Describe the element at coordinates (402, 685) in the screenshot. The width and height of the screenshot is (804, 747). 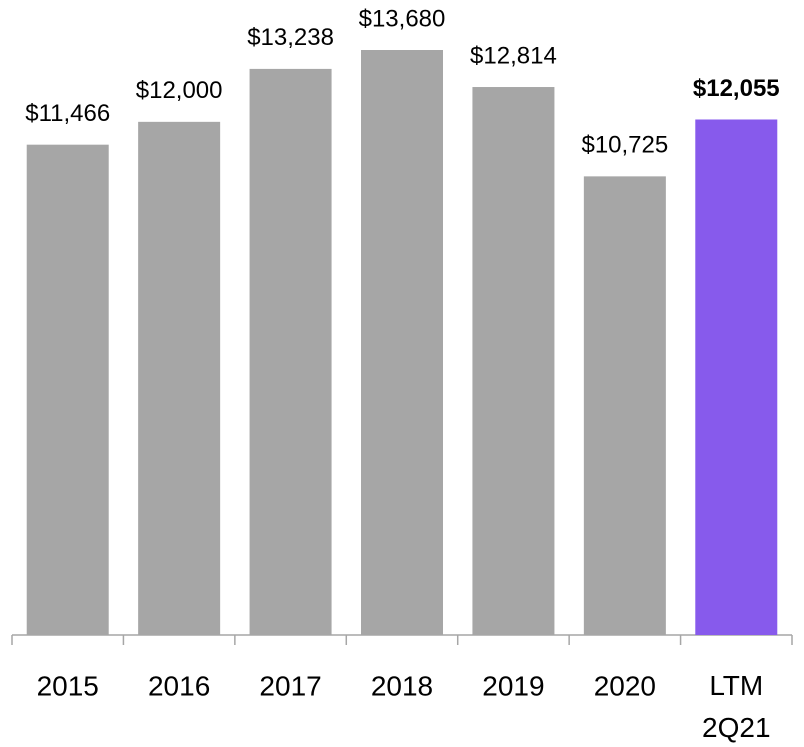
I see `x-tick-label: 2018` at that location.